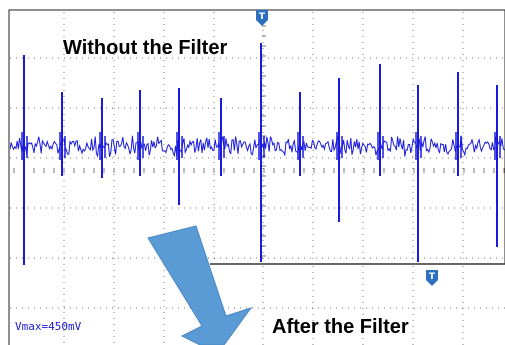 This screenshot has height=345, width=505. Describe the element at coordinates (257, 146) in the screenshot. I see `noise-band` at that location.